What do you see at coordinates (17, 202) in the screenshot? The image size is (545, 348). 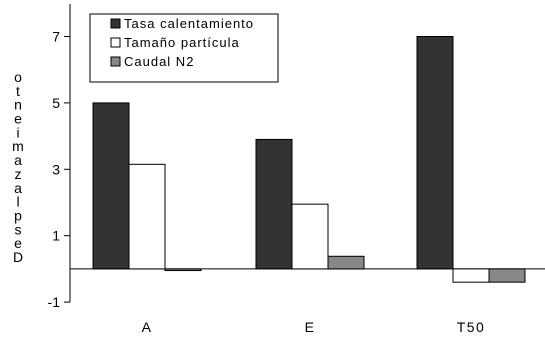 I see `y-axis-label-char: l` at bounding box center [17, 202].